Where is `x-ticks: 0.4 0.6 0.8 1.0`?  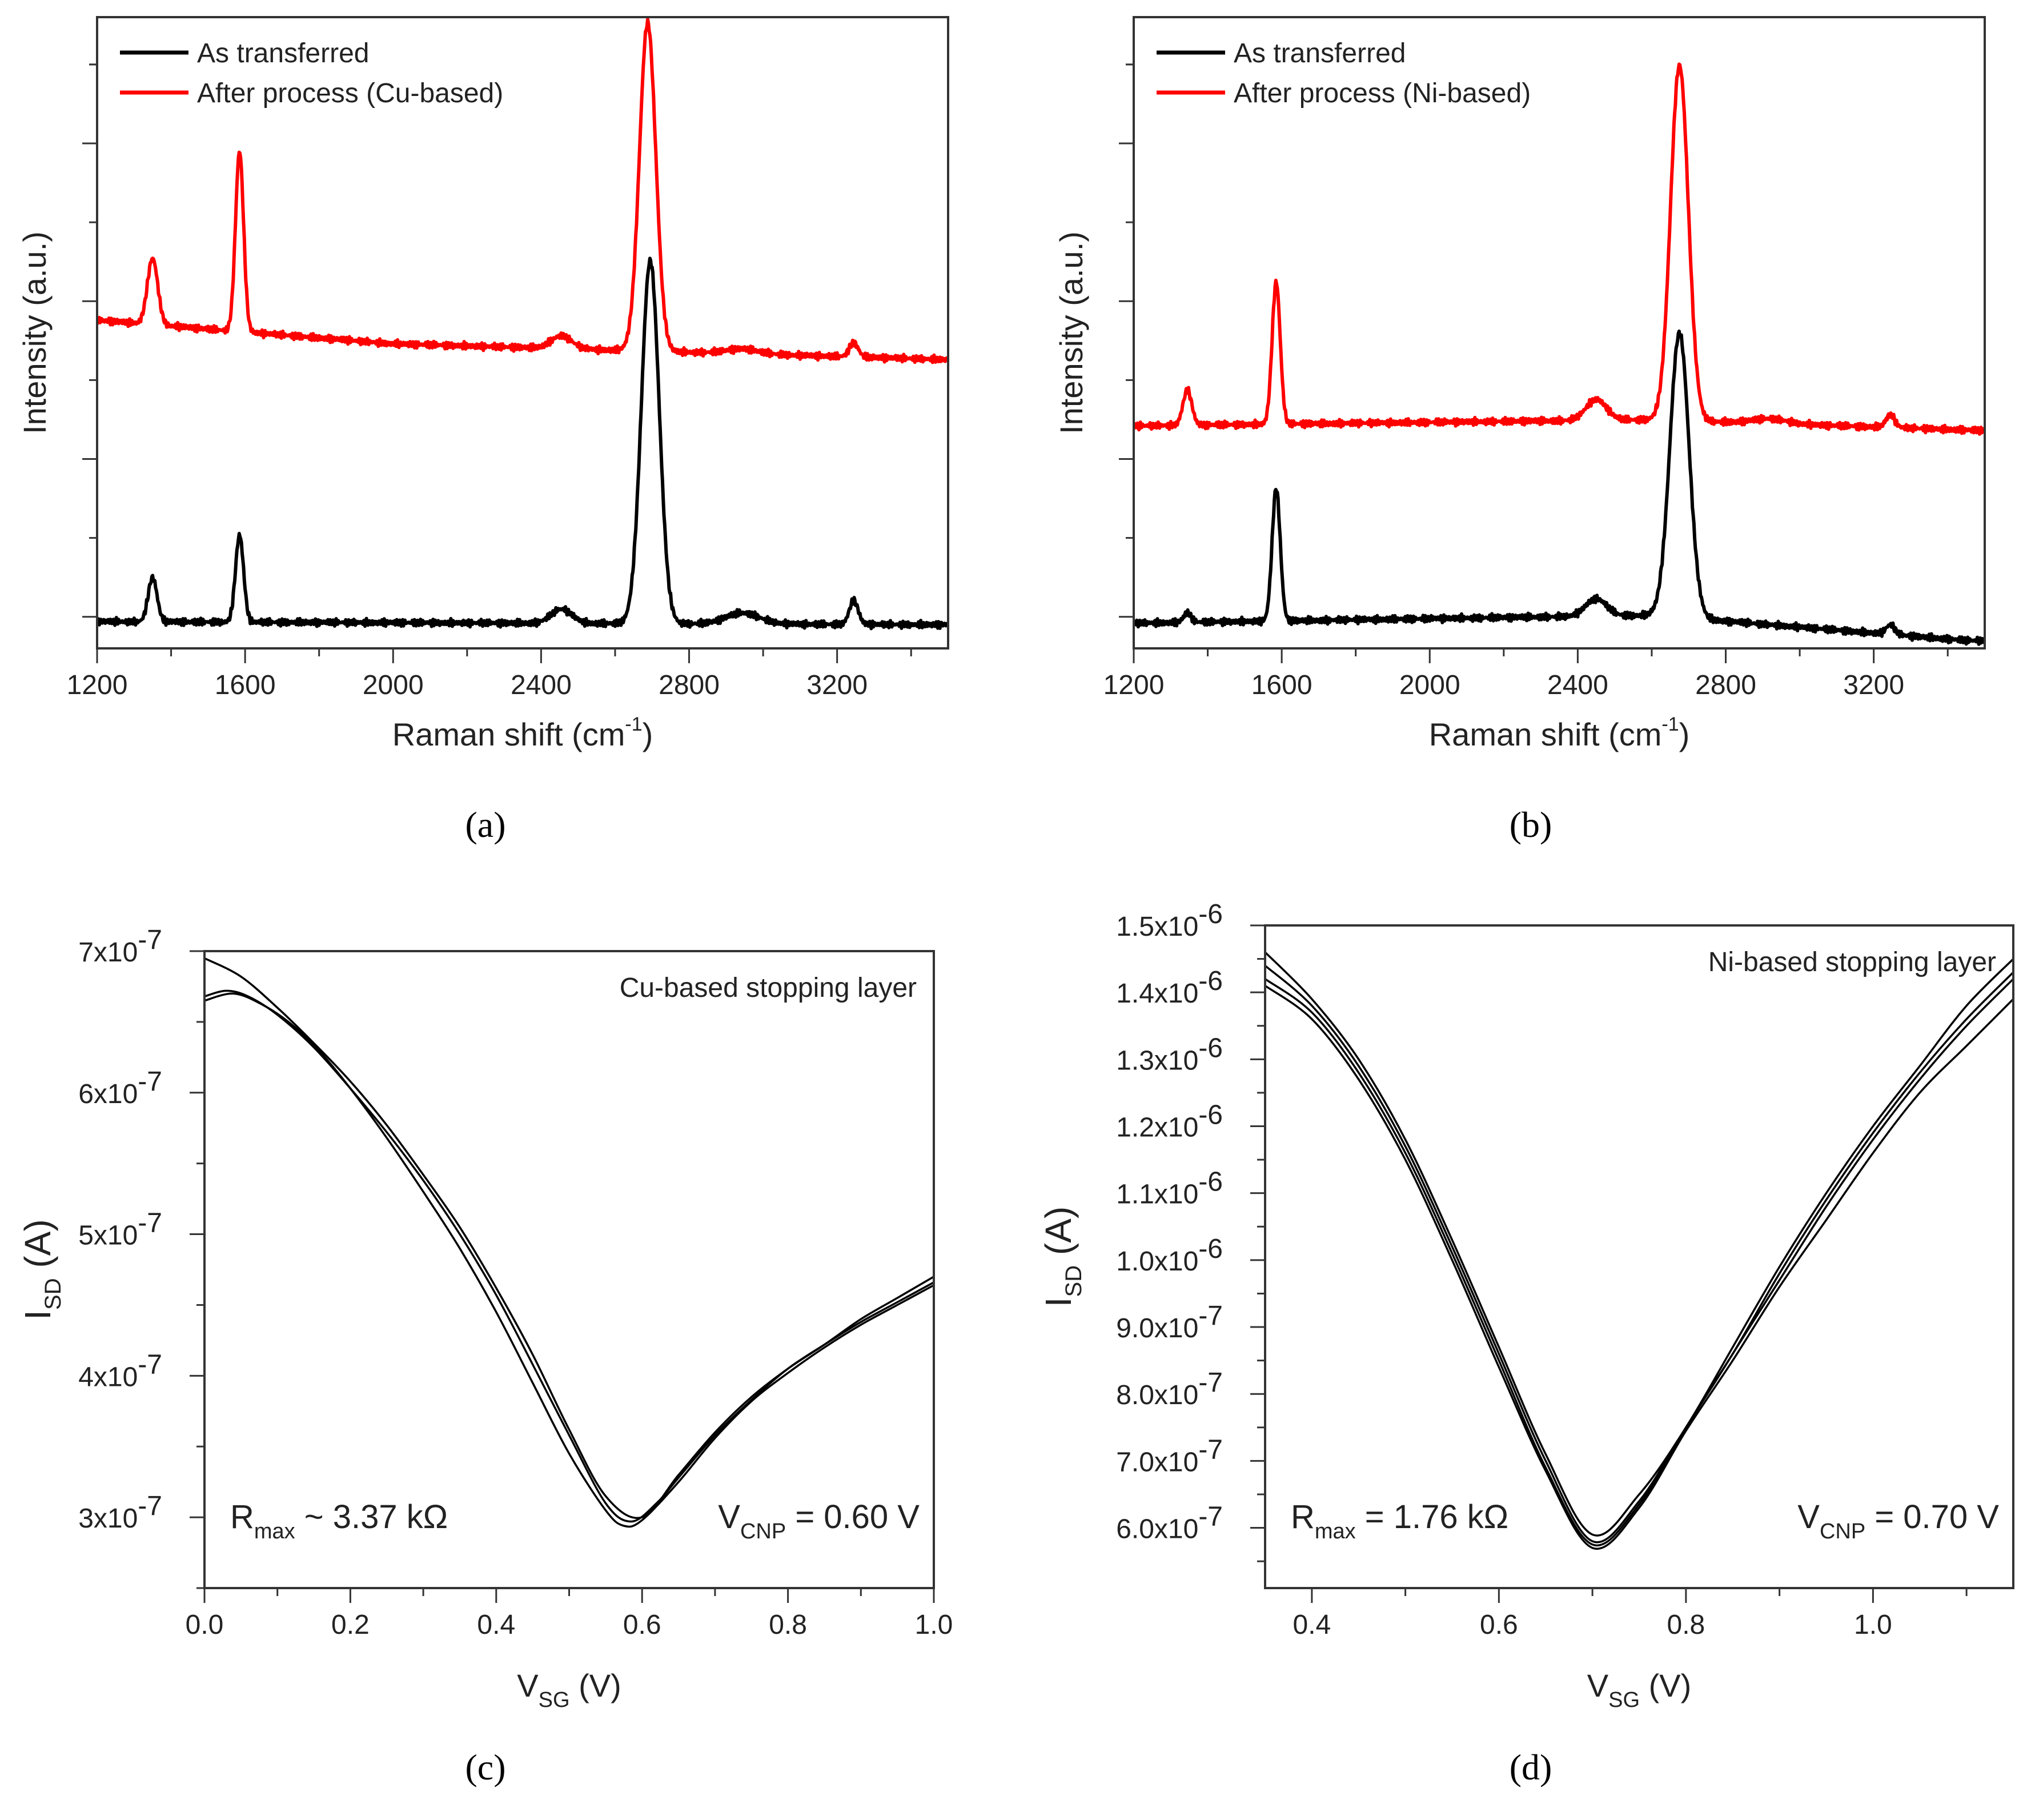 x-ticks: 0.4 0.6 0.8 1.0 is located at coordinates (1630, 1614).